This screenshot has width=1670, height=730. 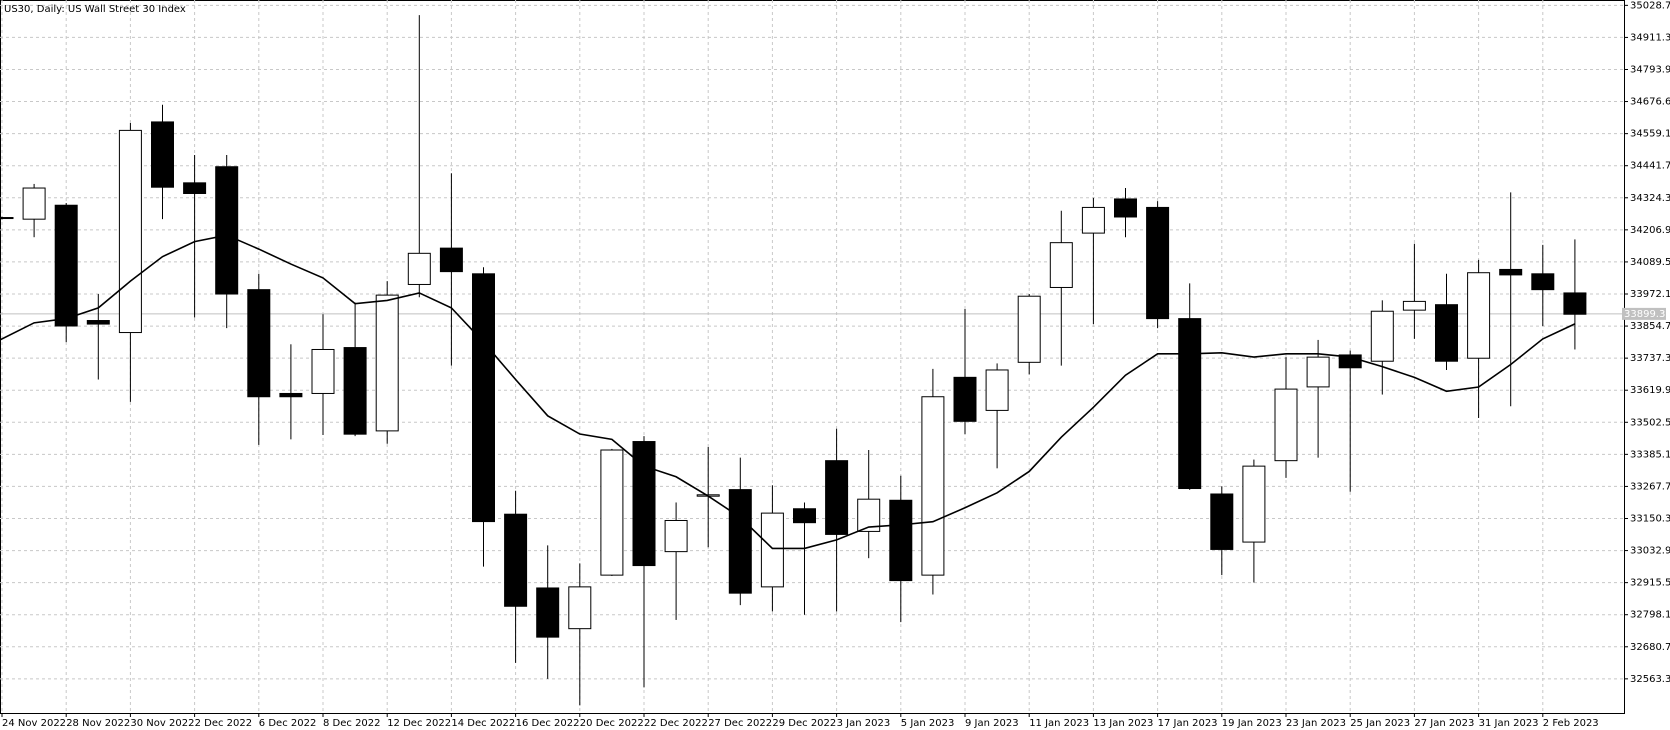 What do you see at coordinates (1252, 723) in the screenshot?
I see `x-tick-label: 19 Jan 2023` at bounding box center [1252, 723].